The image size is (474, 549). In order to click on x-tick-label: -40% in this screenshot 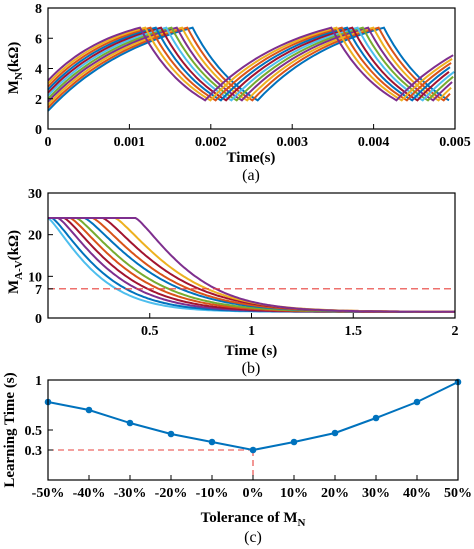, I will do `click(89, 493)`.